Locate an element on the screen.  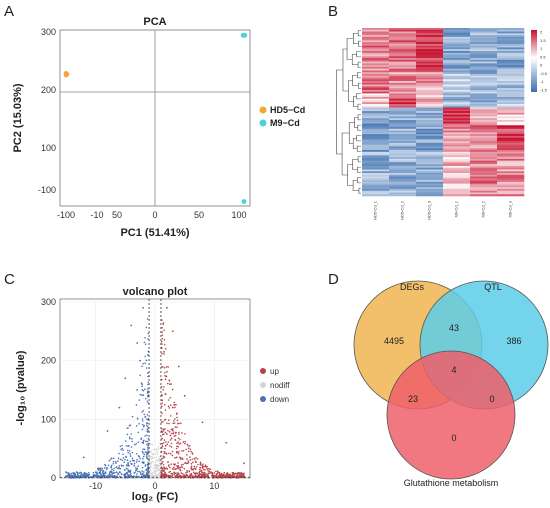
pca-legend-label: M9−Cd is located at coordinates (285, 123).